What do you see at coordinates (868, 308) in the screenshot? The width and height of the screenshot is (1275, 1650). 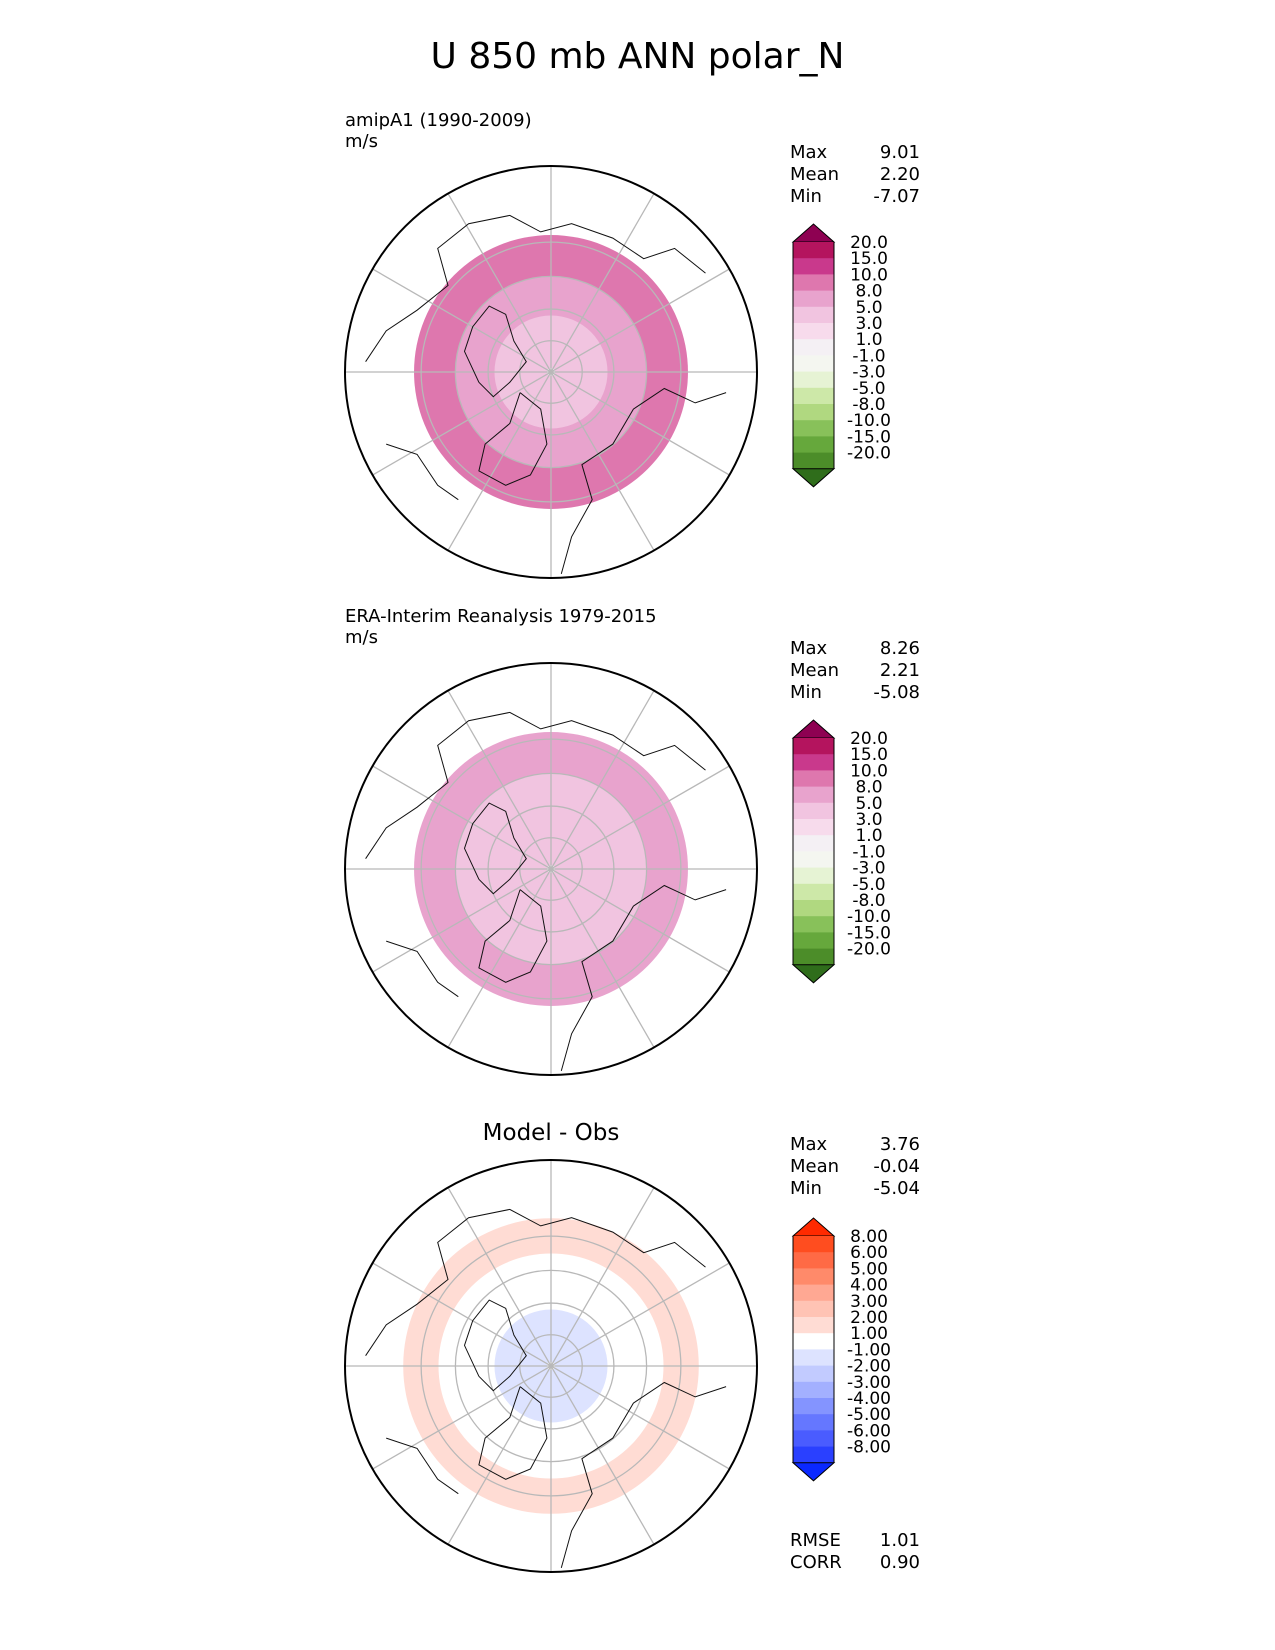 I see `colorbar-tick-label: 5.0` at bounding box center [868, 308].